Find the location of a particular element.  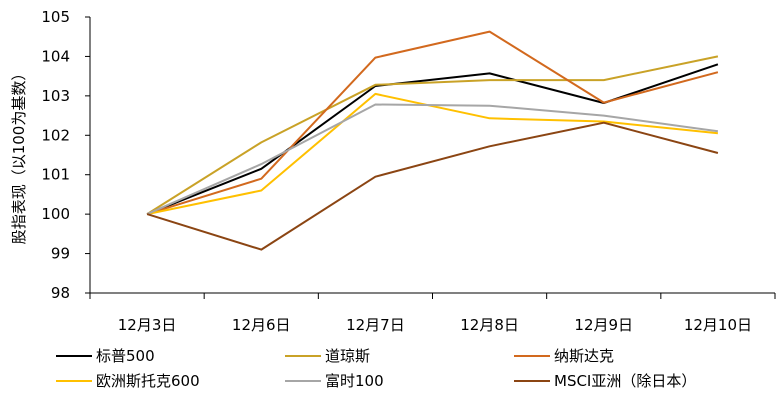

y-tick-label: 101 is located at coordinates (55, 175).